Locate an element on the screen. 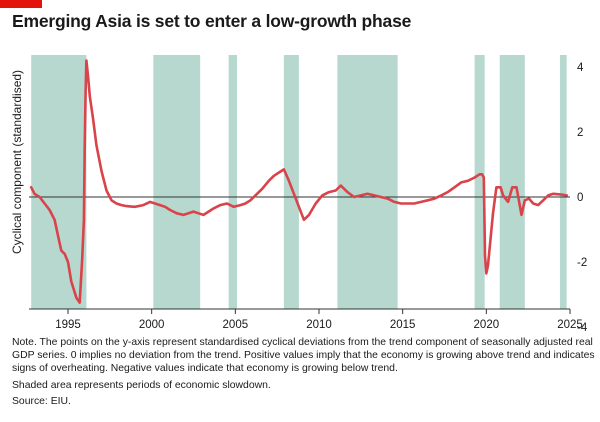 This screenshot has width=600, height=422. x-axis: 1995 2000 2005 2010 2015 2020 2025 is located at coordinates (306, 319).